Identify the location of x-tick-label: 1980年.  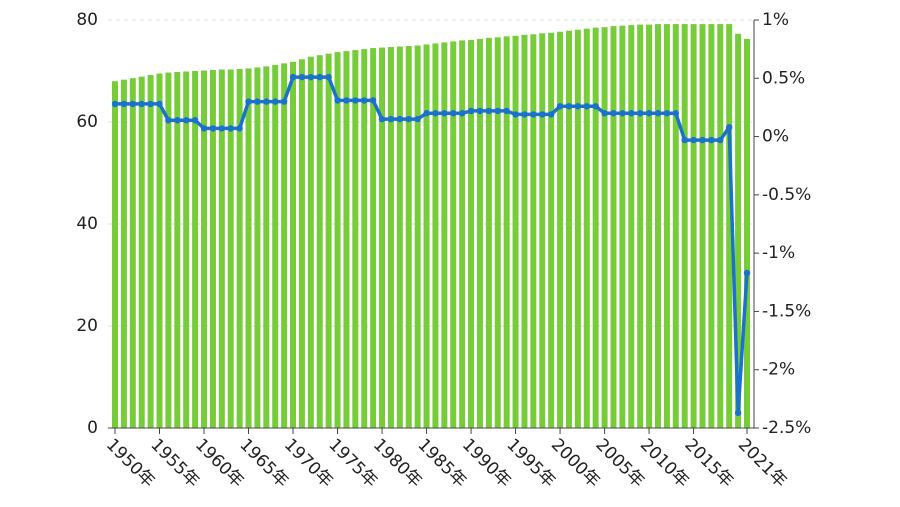
(397, 463).